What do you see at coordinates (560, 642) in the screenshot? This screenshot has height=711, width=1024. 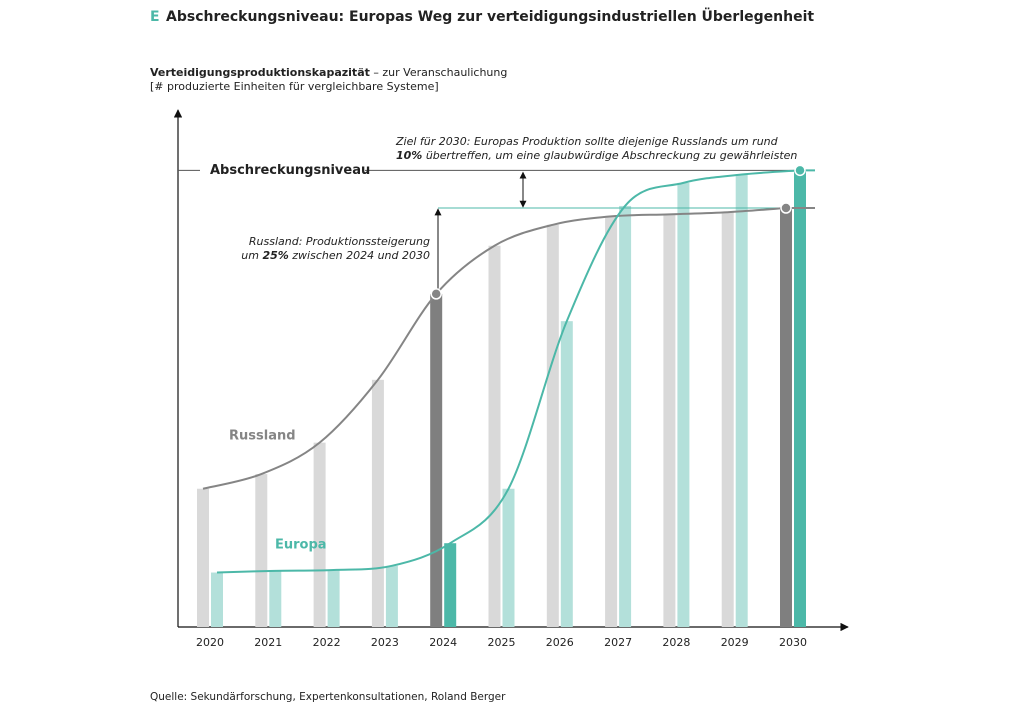 I see `x-tick-label: 2026` at bounding box center [560, 642].